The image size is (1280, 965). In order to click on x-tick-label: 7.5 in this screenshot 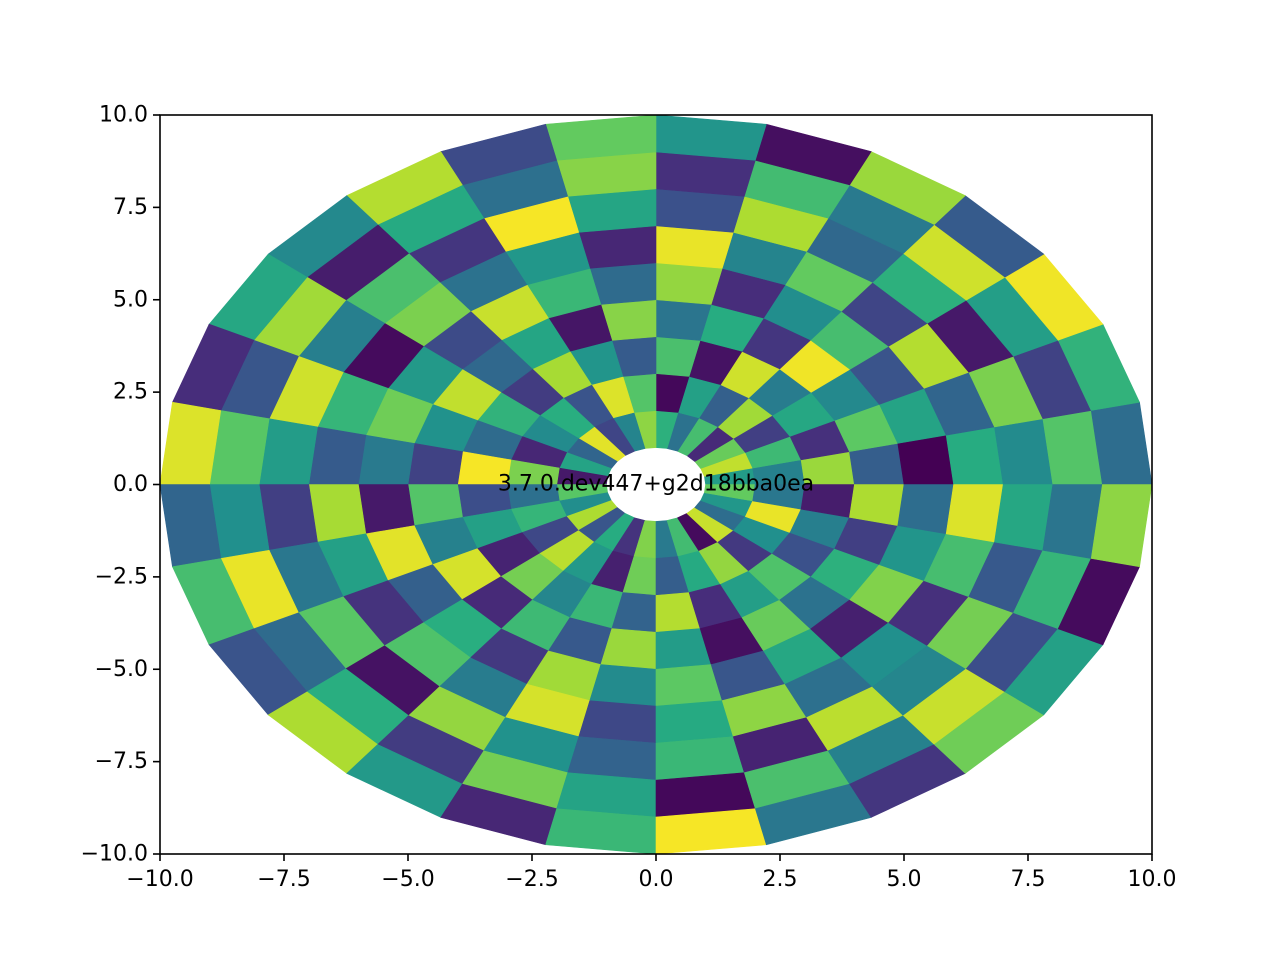, I will do `click(1028, 879)`.